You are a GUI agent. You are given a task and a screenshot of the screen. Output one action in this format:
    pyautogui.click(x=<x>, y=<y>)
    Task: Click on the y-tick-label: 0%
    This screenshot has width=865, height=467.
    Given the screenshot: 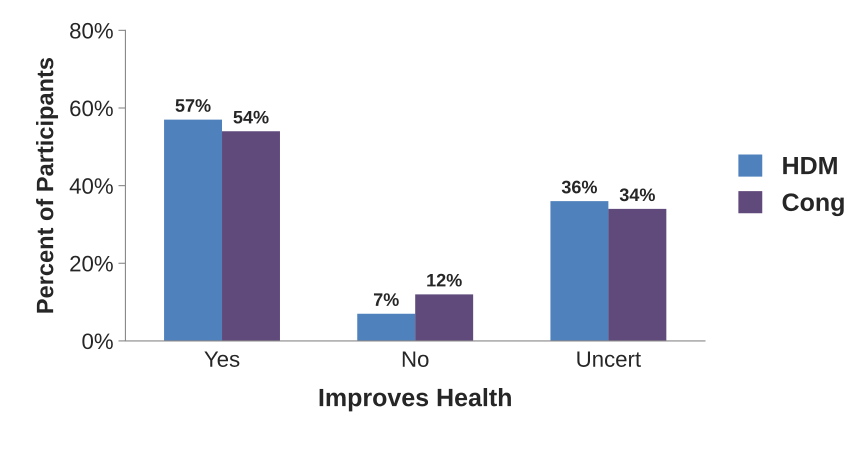 What is the action you would take?
    pyautogui.click(x=97, y=341)
    